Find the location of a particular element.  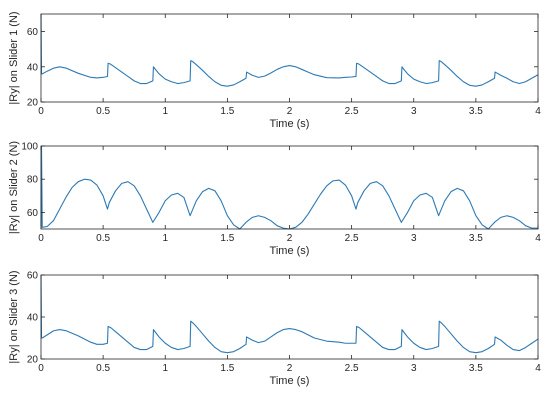

x-tick-label-1: 3.5 is located at coordinates (476, 111).